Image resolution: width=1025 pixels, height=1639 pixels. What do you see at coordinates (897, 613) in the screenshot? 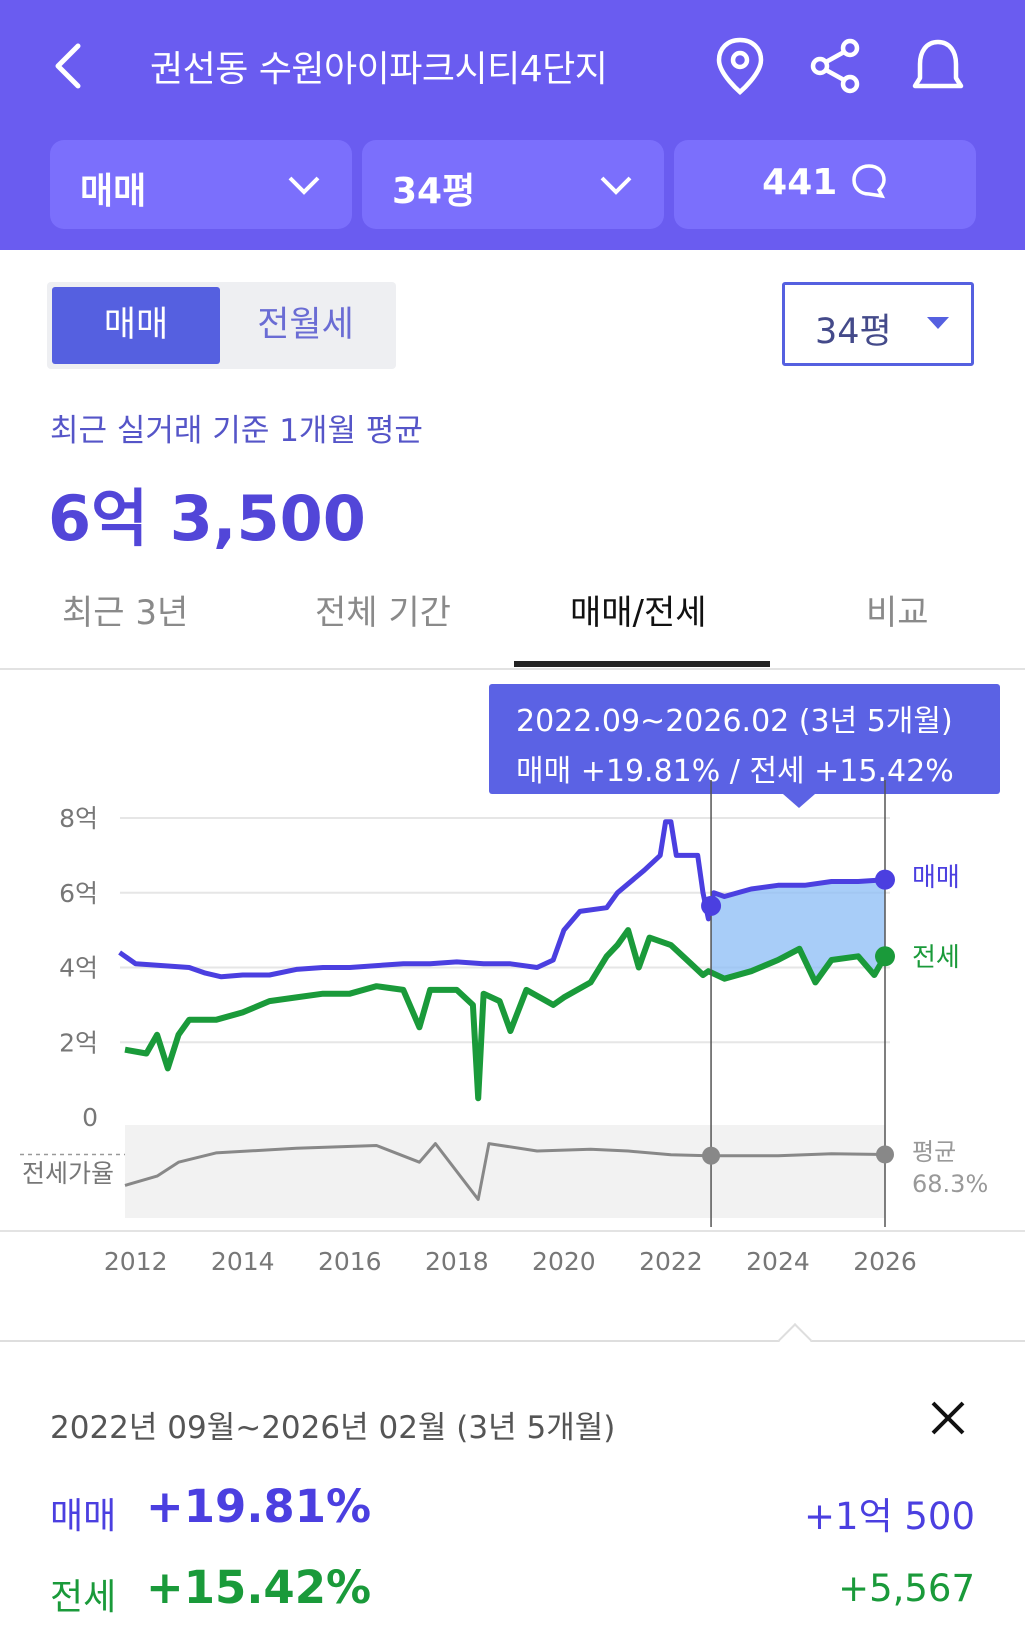
I see `tab-compare: 비교` at bounding box center [897, 613].